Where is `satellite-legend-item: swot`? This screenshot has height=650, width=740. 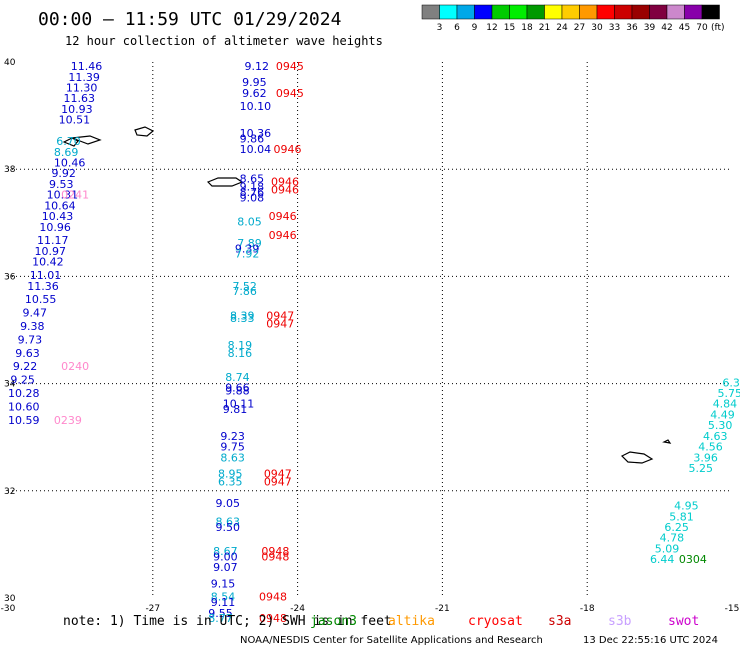
satellite-legend-item: swot is located at coordinates (683, 621).